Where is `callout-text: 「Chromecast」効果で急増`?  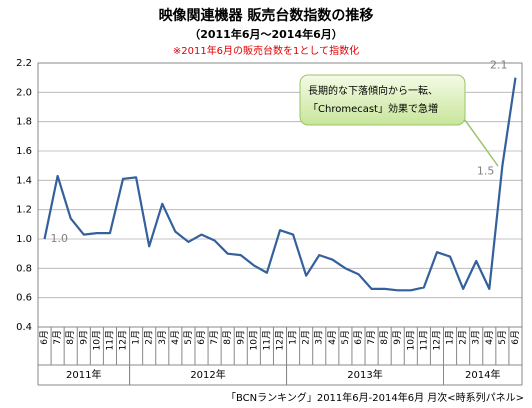
callout-text: 「Chromecast」効果で急増 is located at coordinates (373, 108).